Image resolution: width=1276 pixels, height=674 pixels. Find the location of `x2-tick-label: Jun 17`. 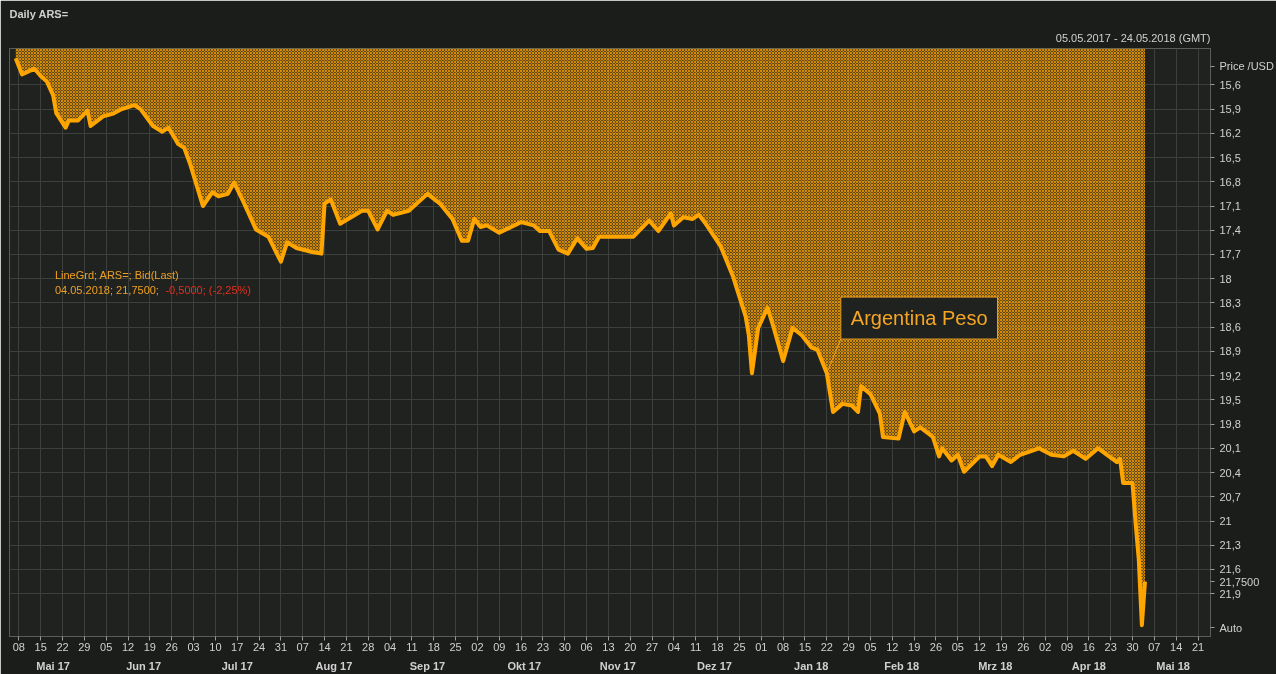

x2-tick-label: Jun 17 is located at coordinates (144, 665).